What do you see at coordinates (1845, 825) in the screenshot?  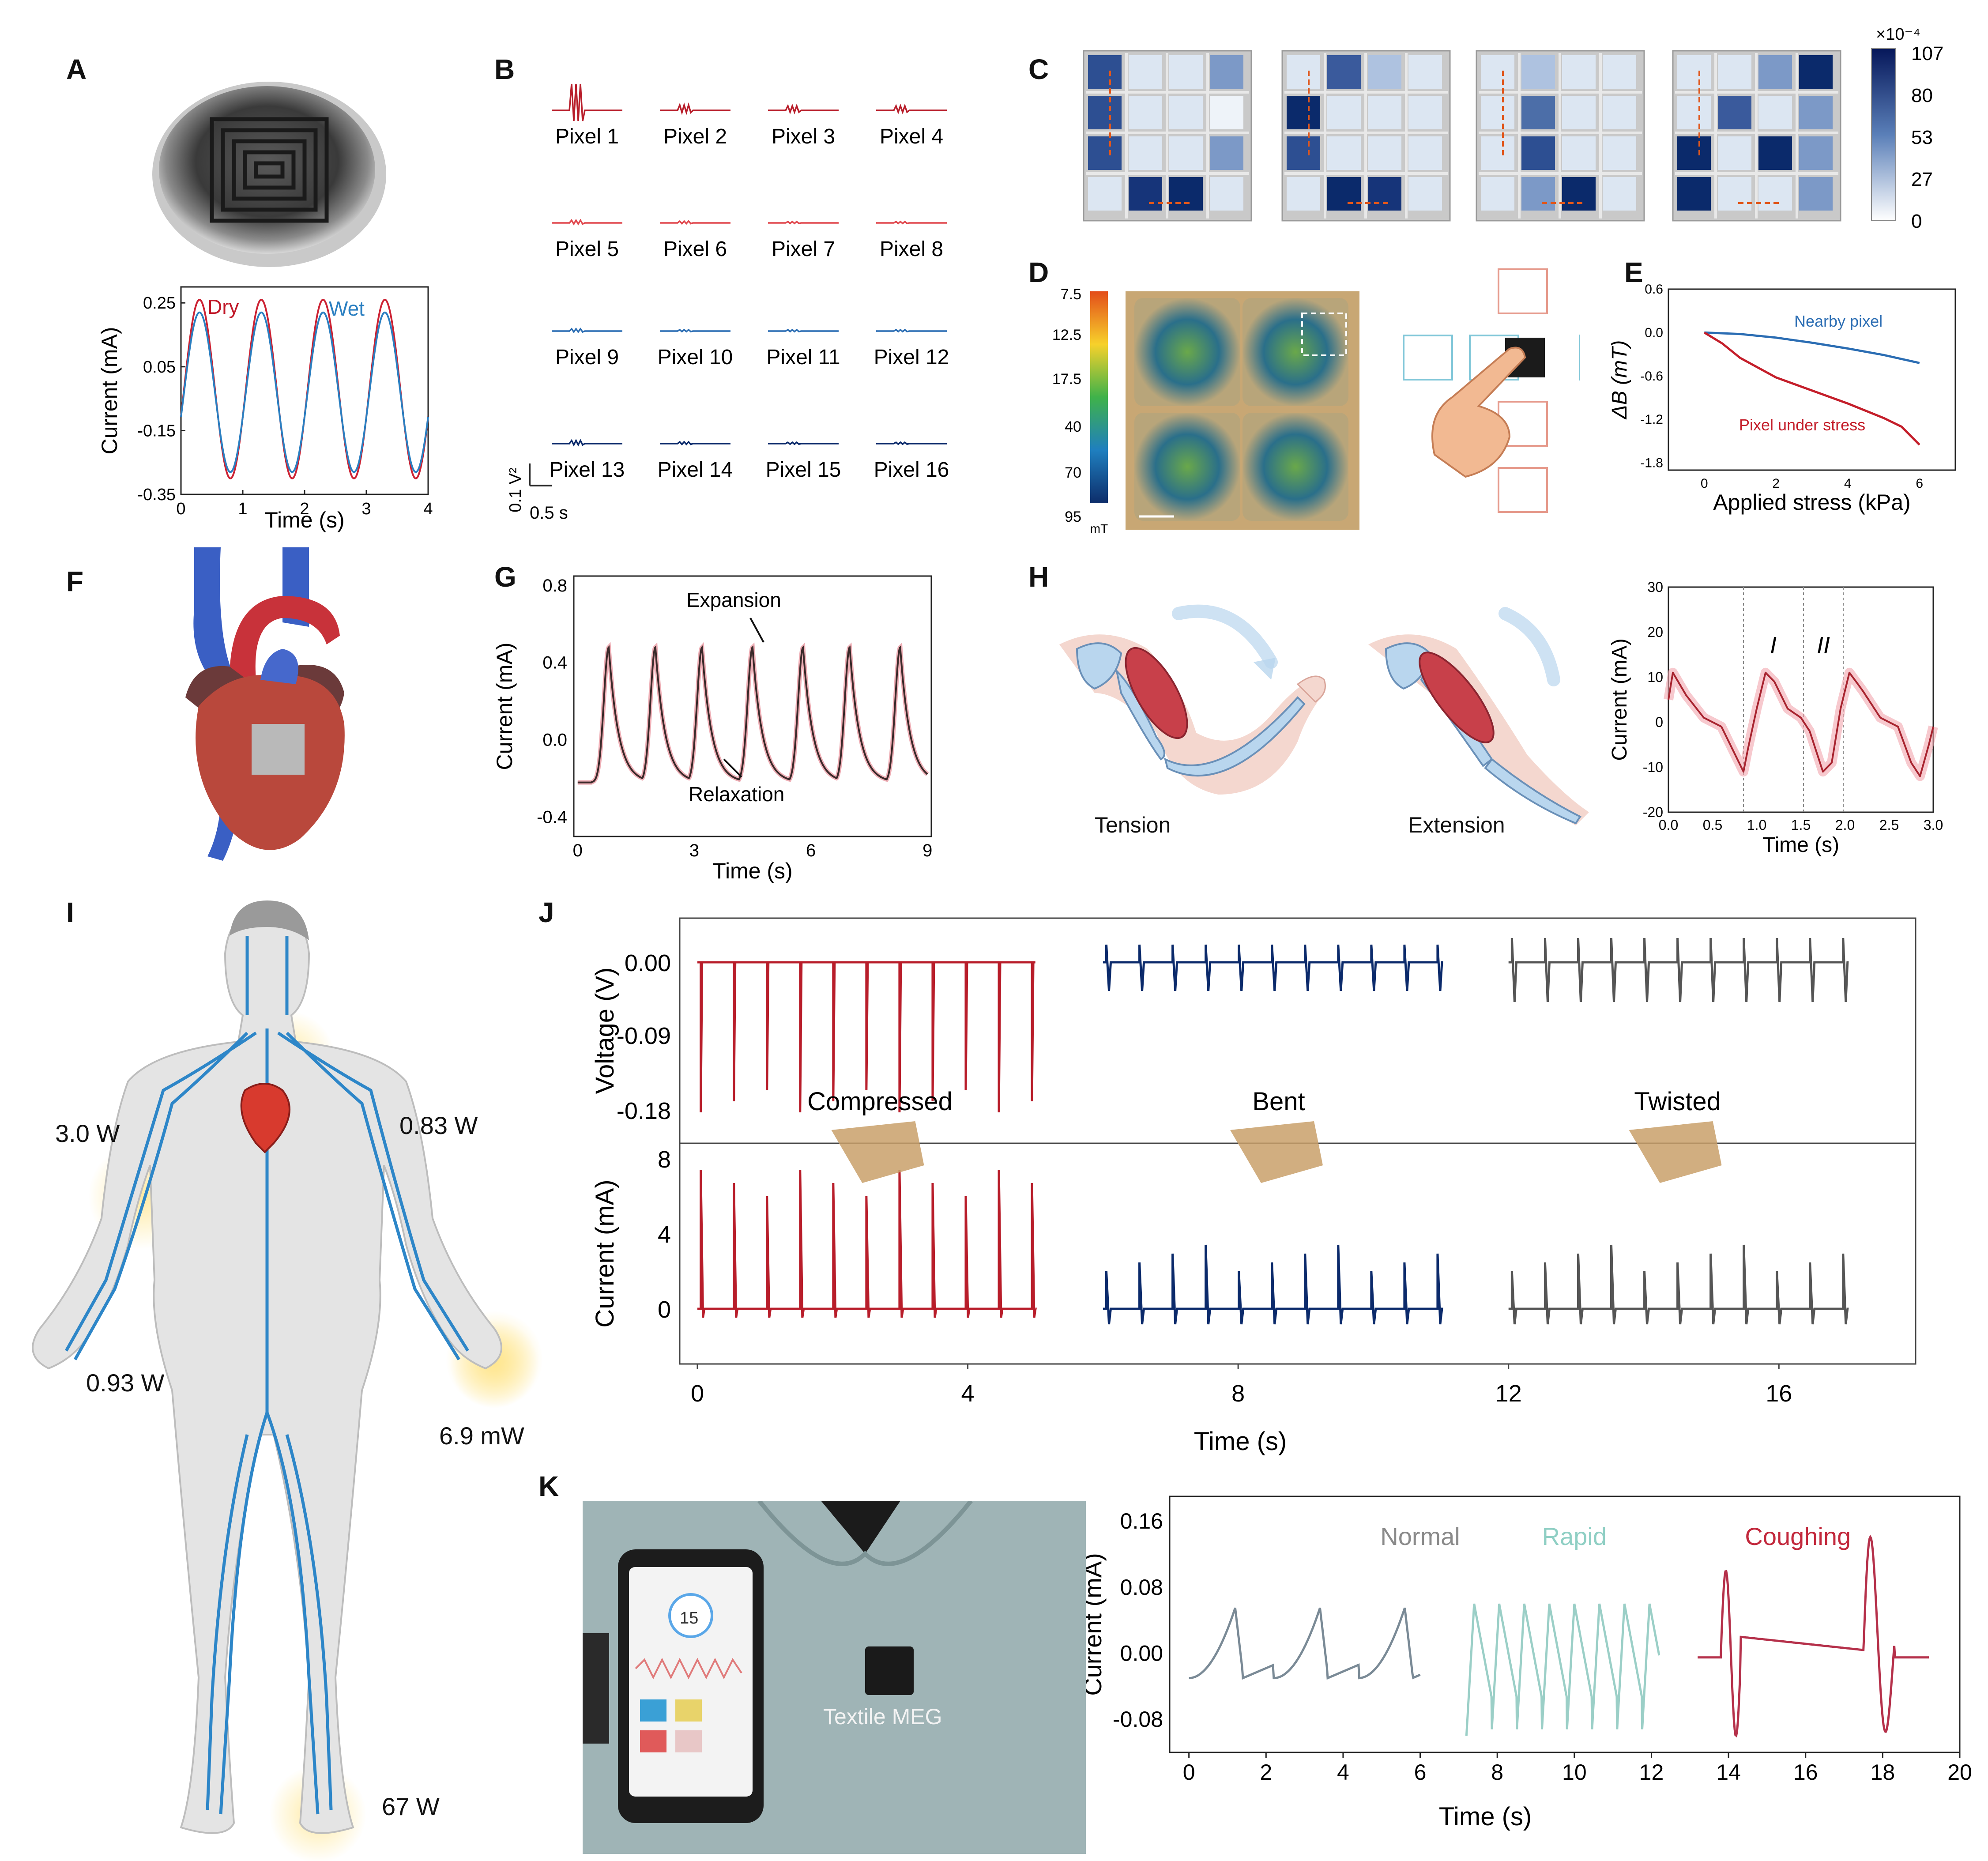 I see `x-tick-label: 2.0` at bounding box center [1845, 825].